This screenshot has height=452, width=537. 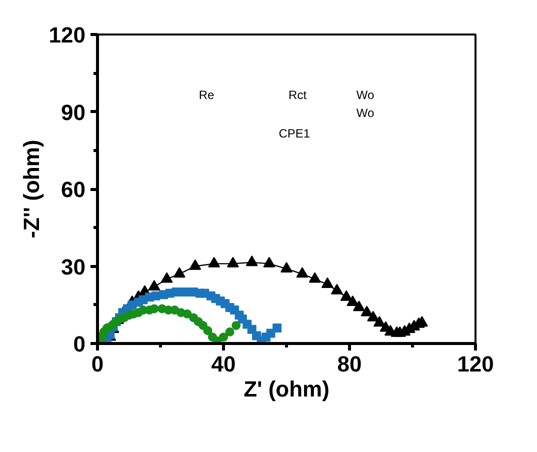 What do you see at coordinates (298, 95) in the screenshot?
I see `annotation: Rct` at bounding box center [298, 95].